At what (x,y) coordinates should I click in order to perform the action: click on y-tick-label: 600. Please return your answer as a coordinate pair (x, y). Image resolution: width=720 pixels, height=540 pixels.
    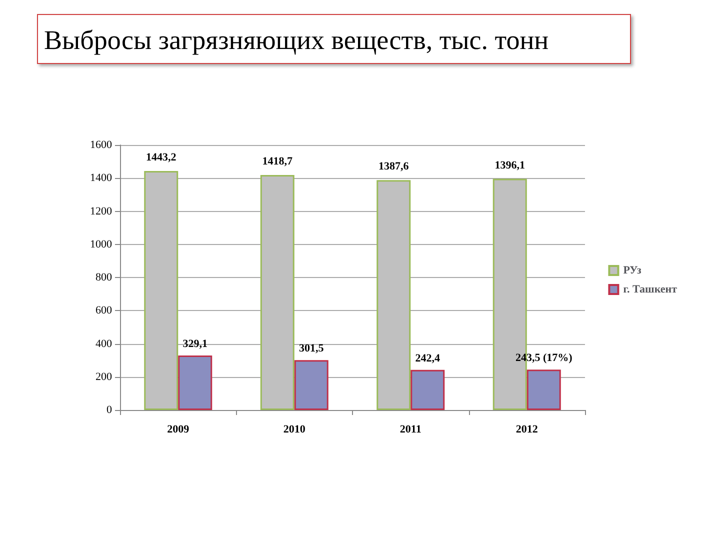
    Looking at the image, I should click on (104, 310).